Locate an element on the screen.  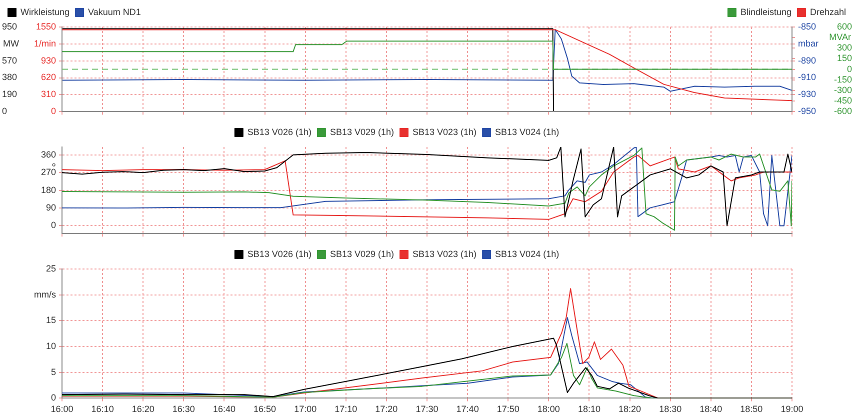
x-tick-label: 17:30 is located at coordinates (427, 409).